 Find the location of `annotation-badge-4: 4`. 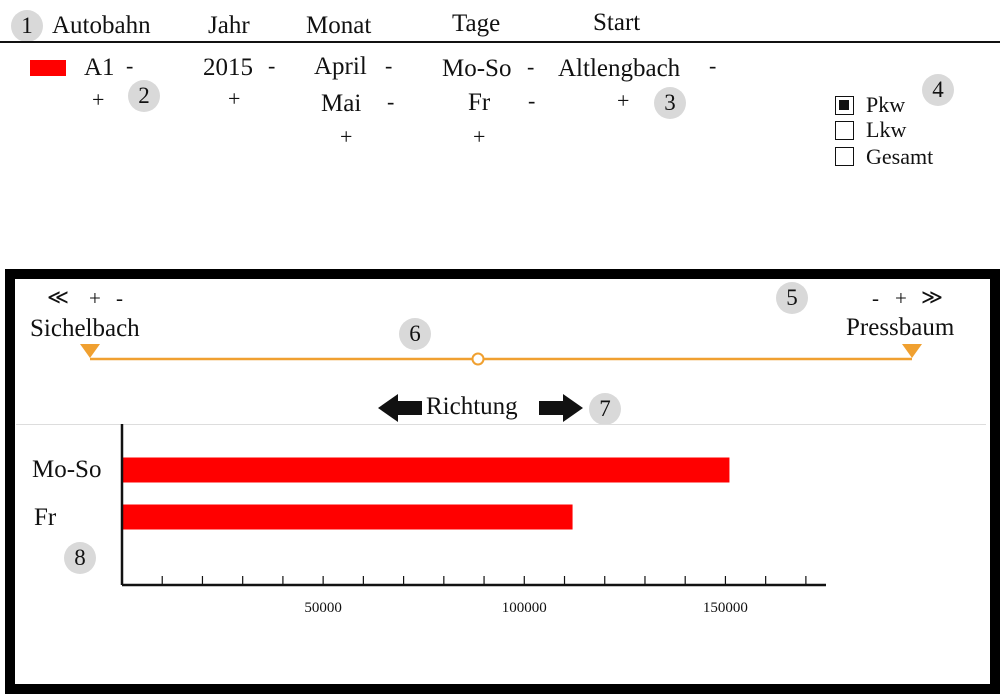

annotation-badge-4: 4 is located at coordinates (938, 90).